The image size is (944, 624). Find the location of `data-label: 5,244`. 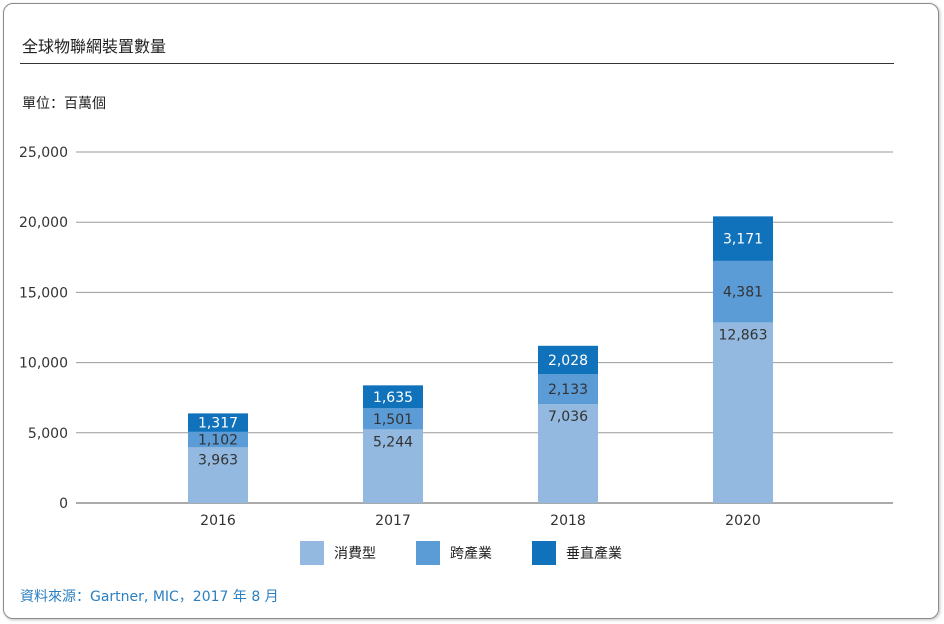

data-label: 5,244 is located at coordinates (393, 442).